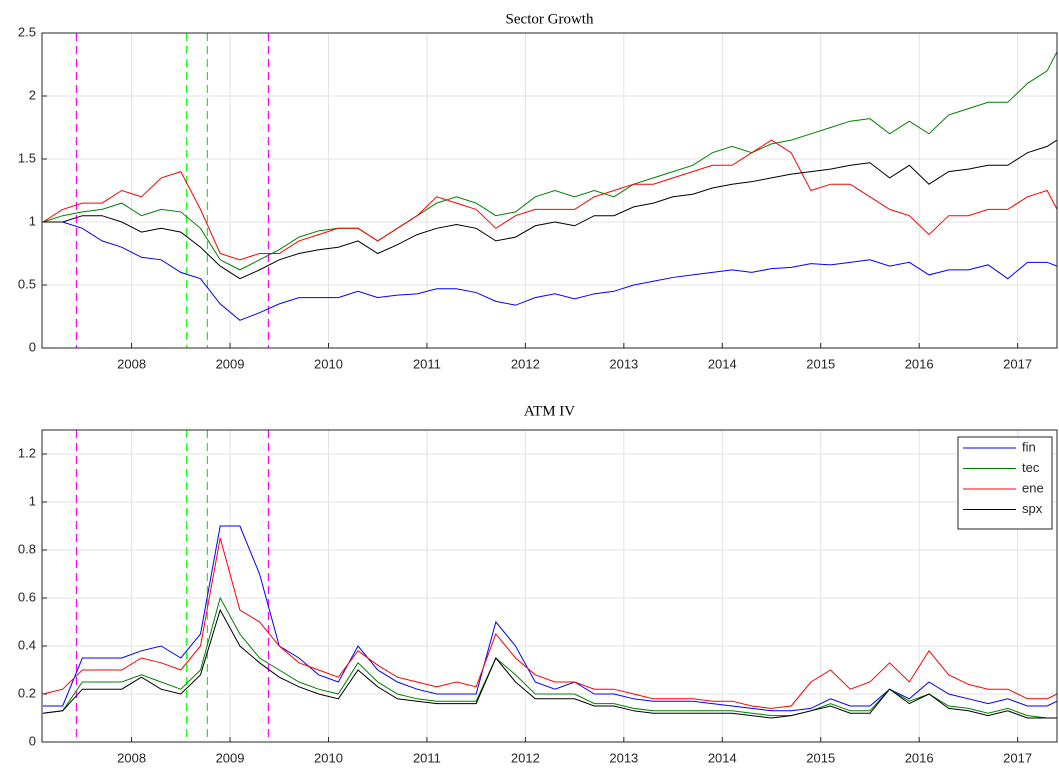 The width and height of the screenshot is (1059, 769). What do you see at coordinates (1029, 446) in the screenshot?
I see `legend-label: fin` at bounding box center [1029, 446].